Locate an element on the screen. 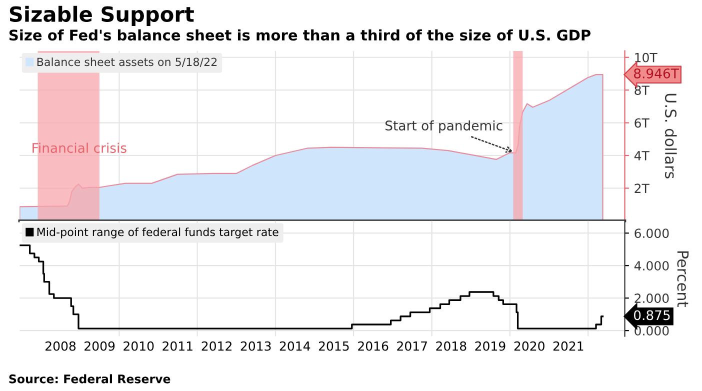 The image size is (702, 391). y-tick-label: 2.000 is located at coordinates (651, 299).